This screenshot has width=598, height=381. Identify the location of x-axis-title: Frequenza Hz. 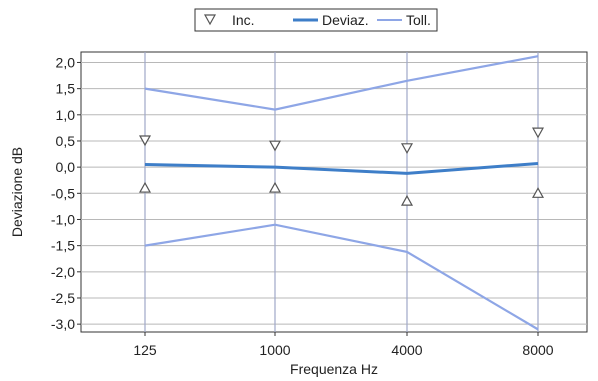
(334, 369).